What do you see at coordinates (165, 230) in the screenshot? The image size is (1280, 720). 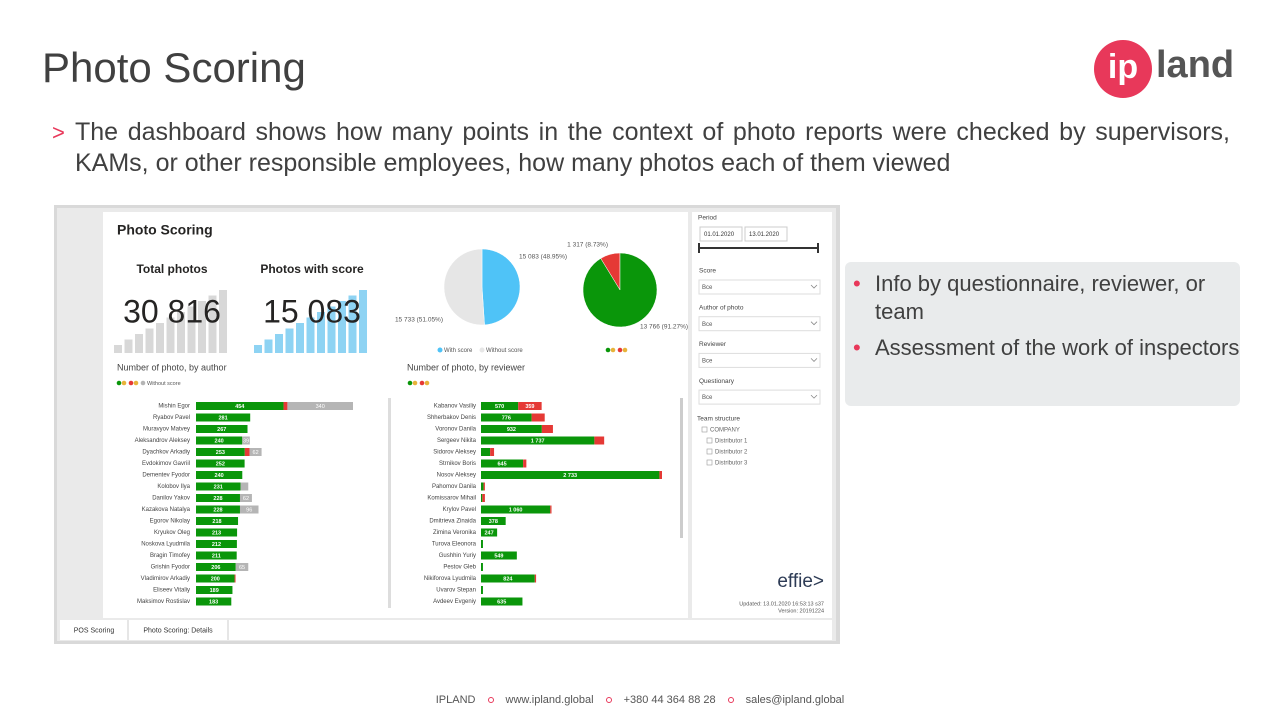 I see `report-title: Photo Scoring` at bounding box center [165, 230].